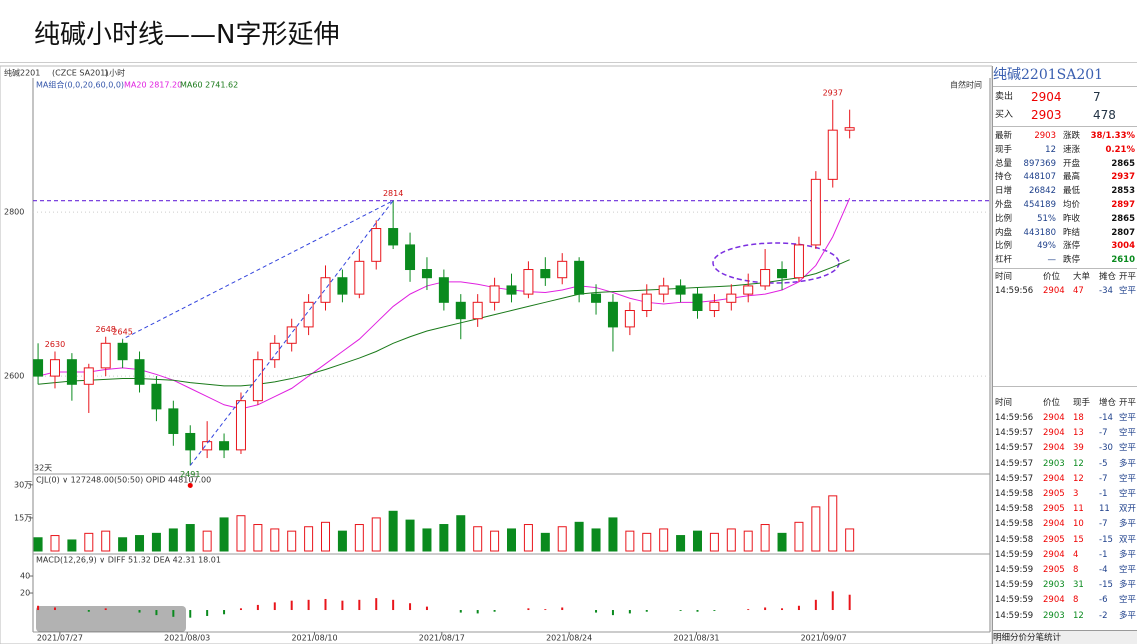 This screenshot has height=644, width=1137. Describe the element at coordinates (1078, 585) in the screenshot. I see `cell: 31` at that location.